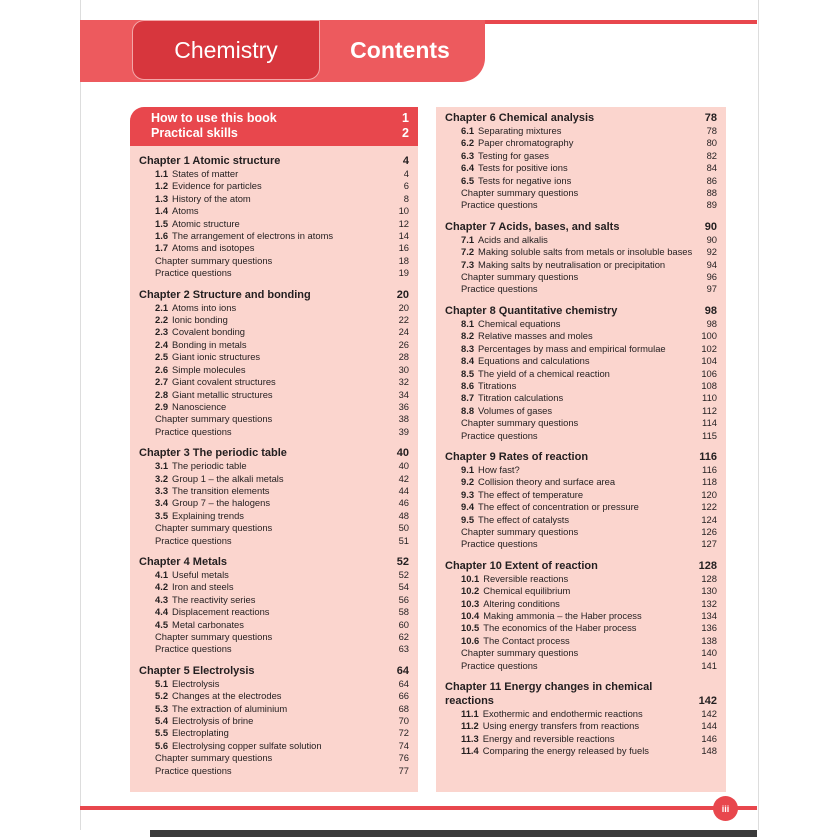 The image size is (837, 837). What do you see at coordinates (468, 519) in the screenshot?
I see `section-number: 9.5` at bounding box center [468, 519].